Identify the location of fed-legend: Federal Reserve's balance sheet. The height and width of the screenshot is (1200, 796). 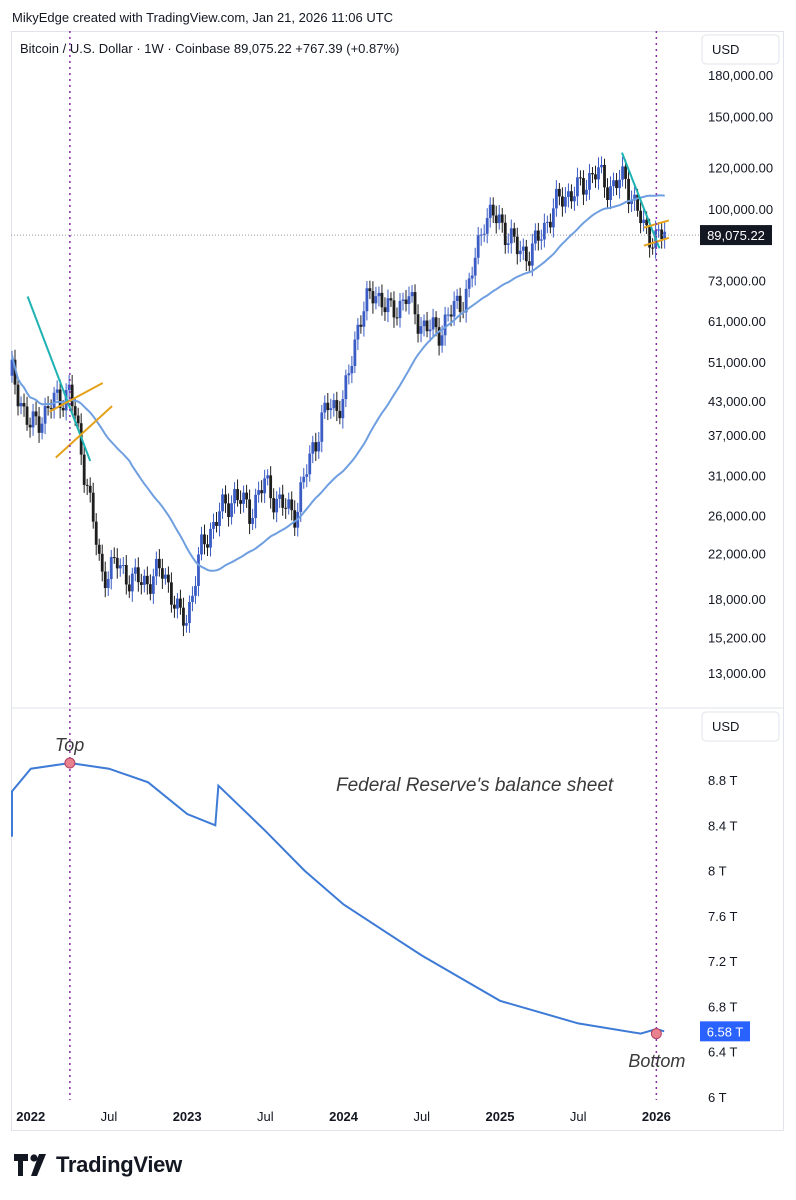
(475, 785).